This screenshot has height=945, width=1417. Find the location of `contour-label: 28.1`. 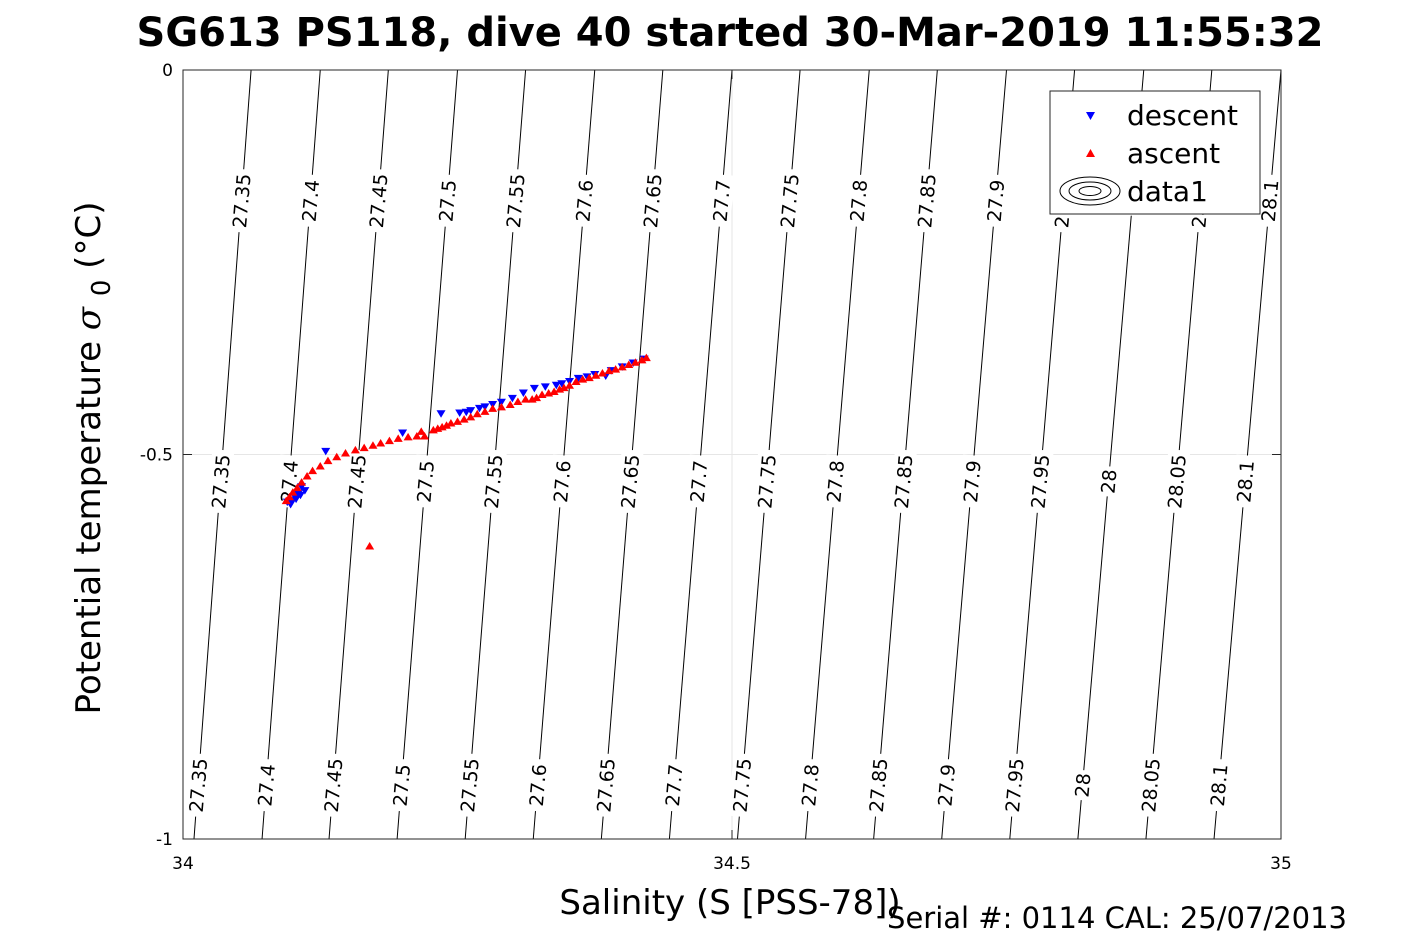

contour-label: 28.1 is located at coordinates (1269, 200).